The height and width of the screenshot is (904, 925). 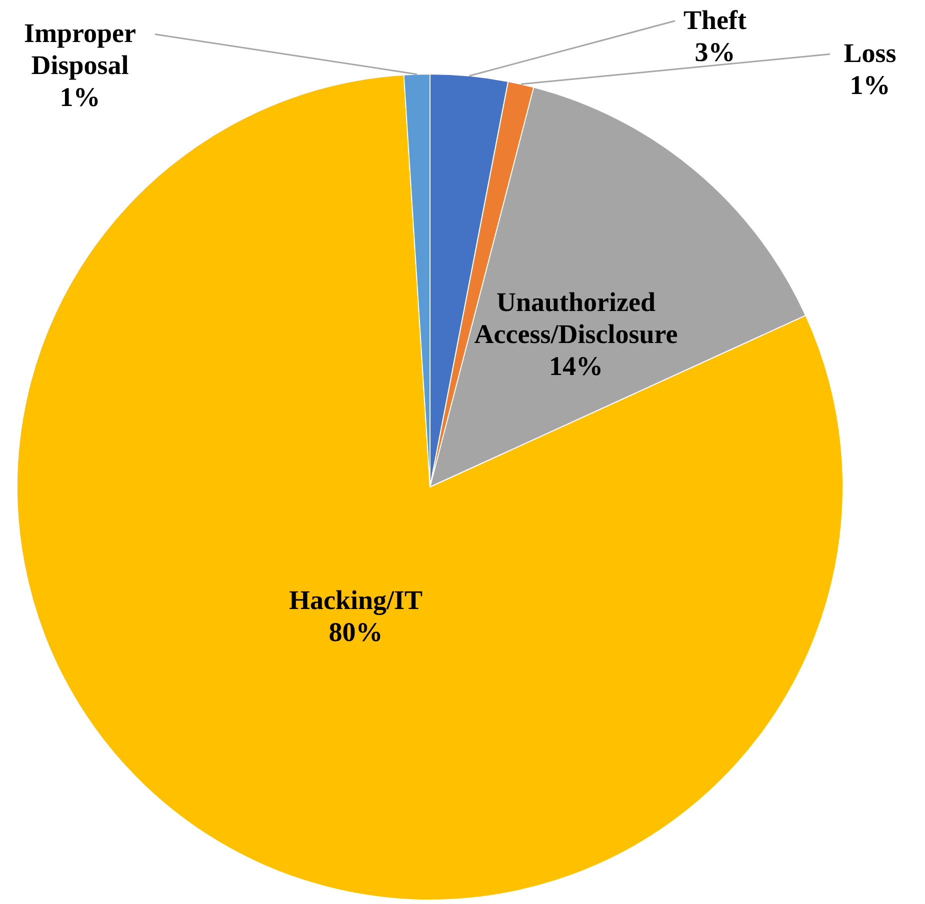 What do you see at coordinates (715, 19) in the screenshot?
I see `slice-label: Theft` at bounding box center [715, 19].